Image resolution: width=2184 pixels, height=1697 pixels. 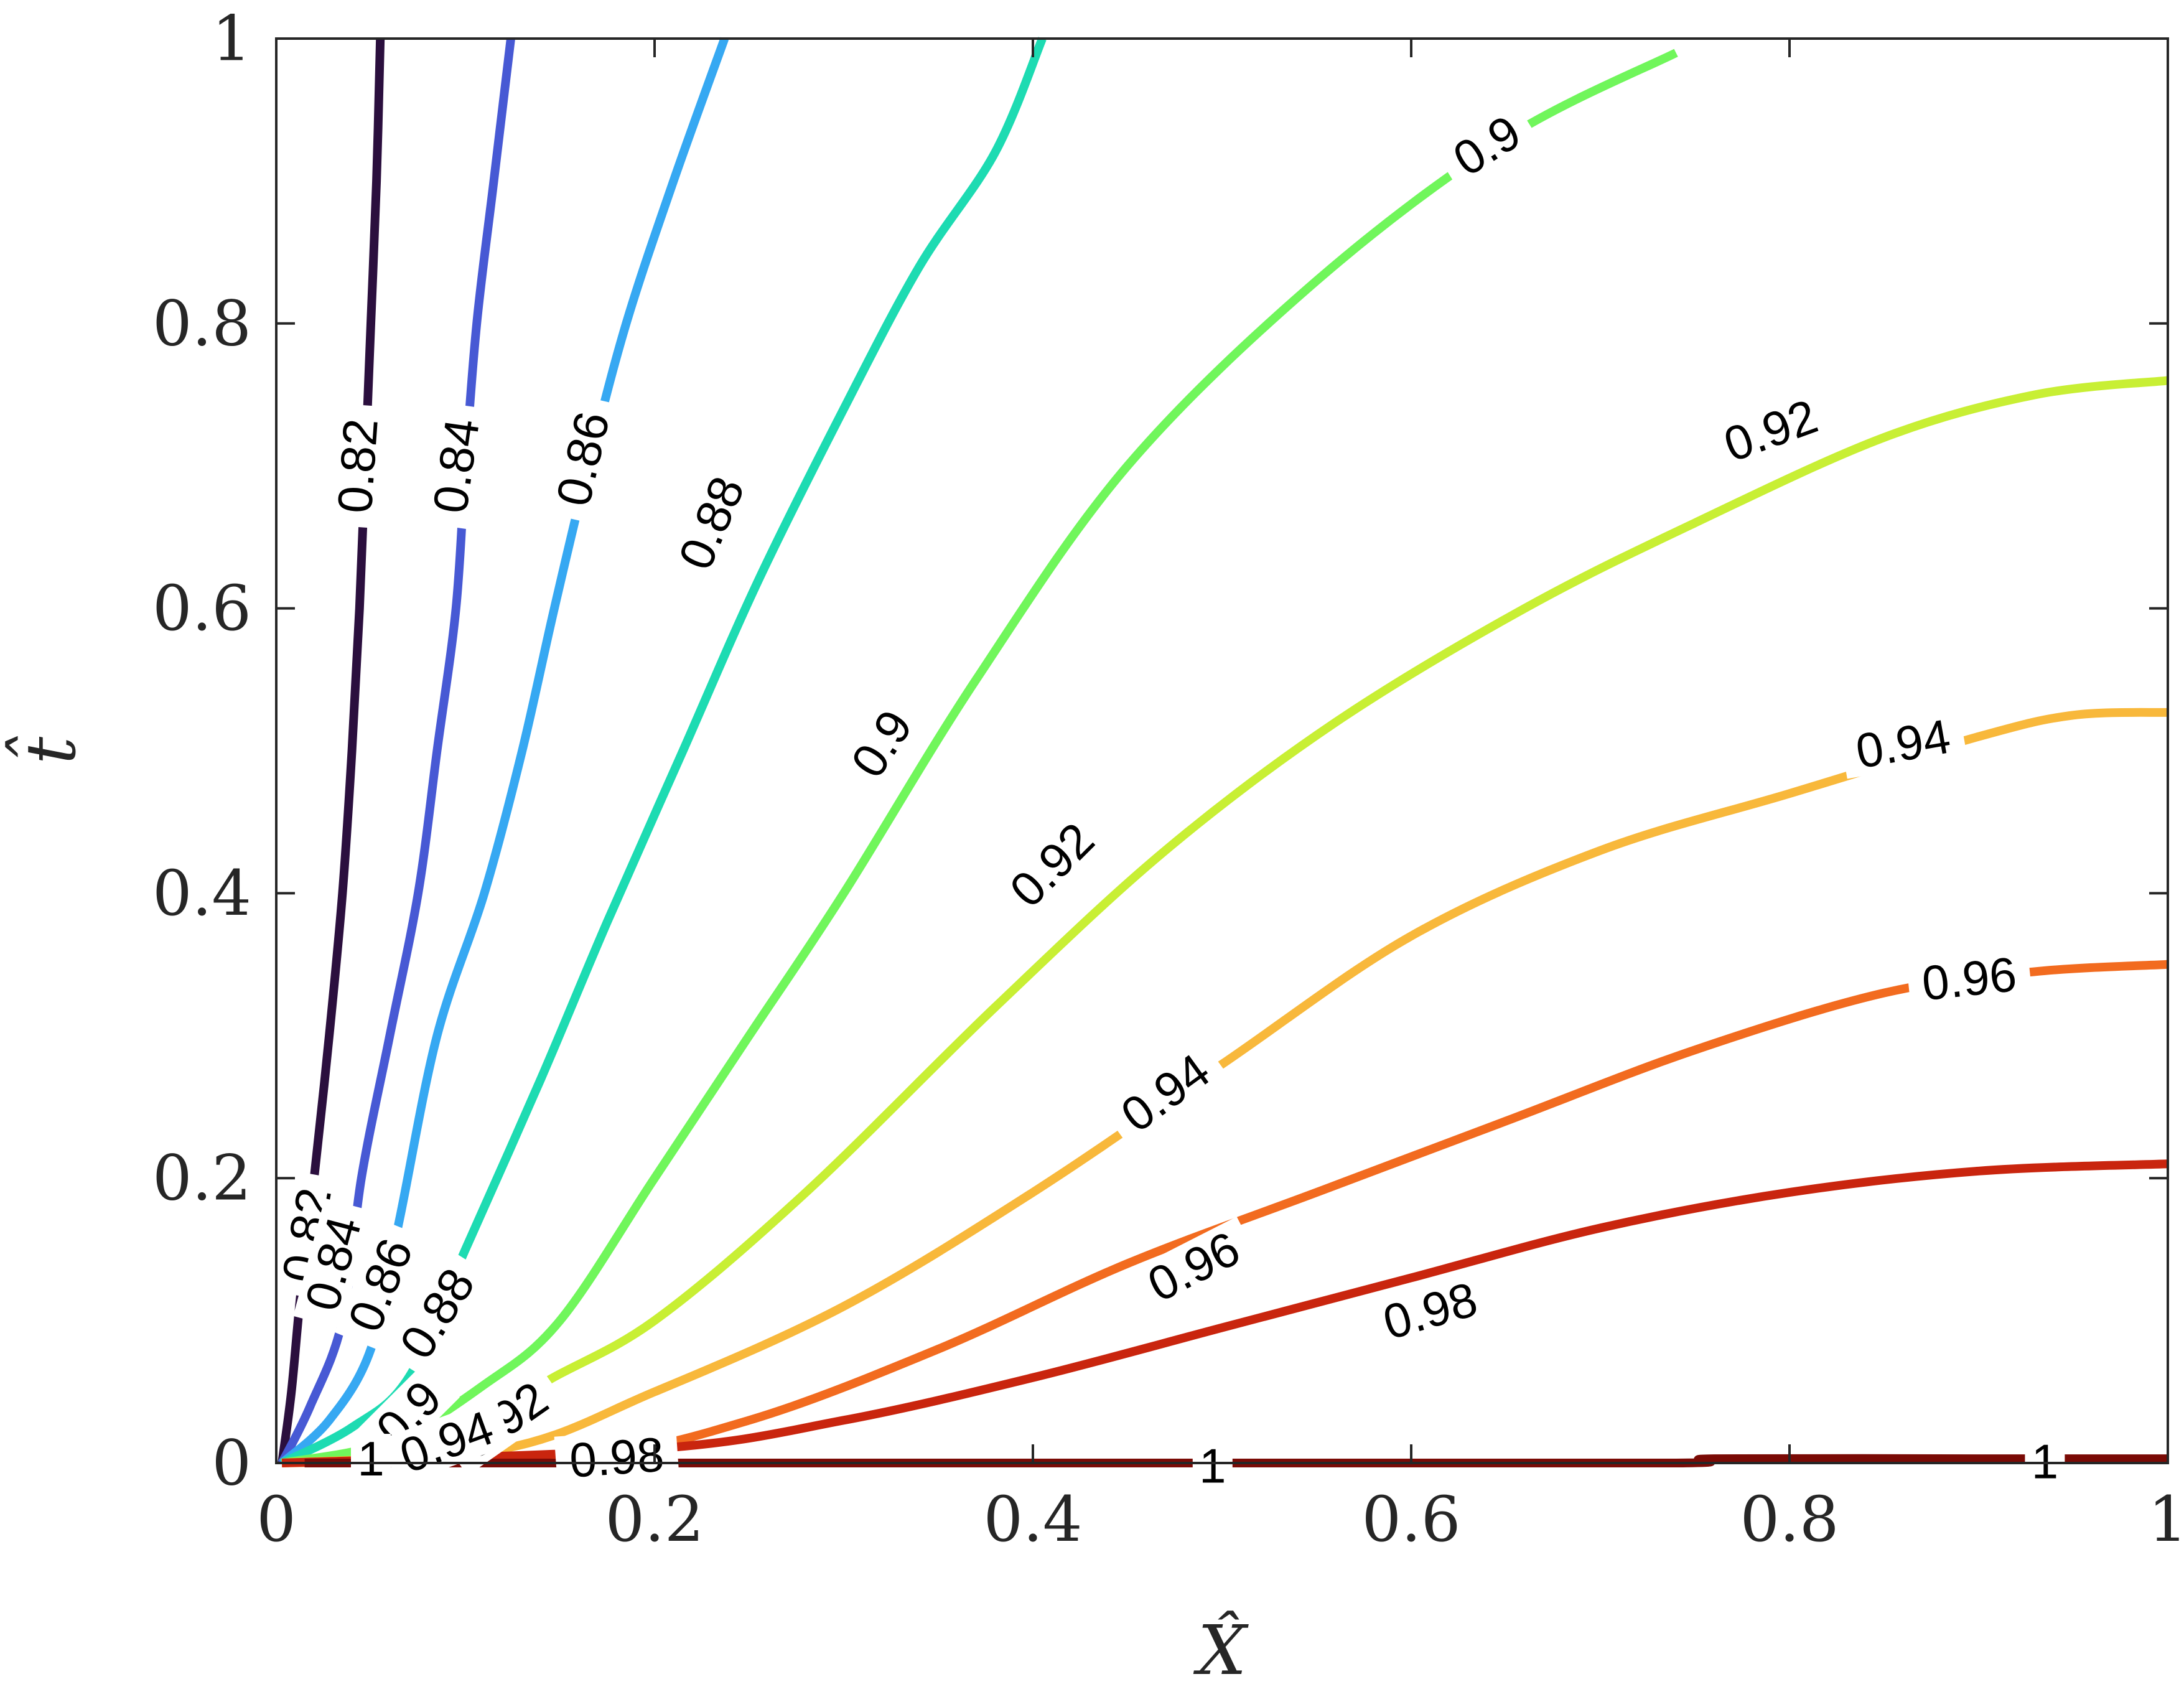 I want to click on contour-label-0.96: 0.96, so click(x=1970, y=979).